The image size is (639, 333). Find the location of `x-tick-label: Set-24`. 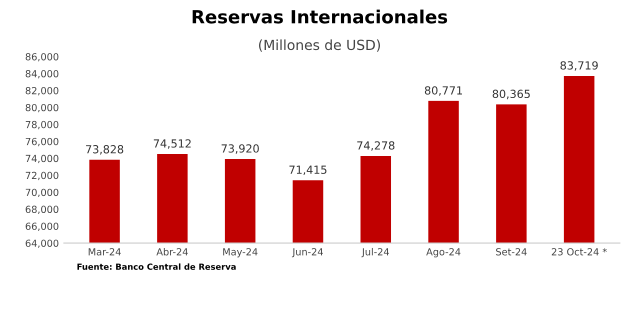

x-tick-label: Set-24 is located at coordinates (511, 252).